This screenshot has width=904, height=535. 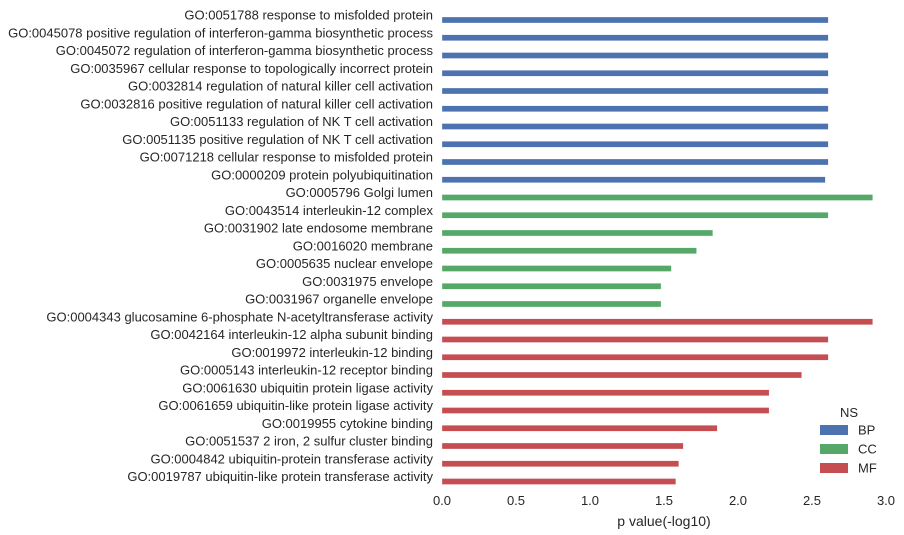 I want to click on x-tick-label: 2.0, so click(x=738, y=500).